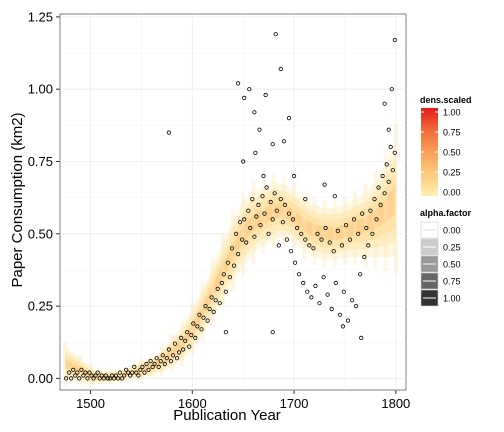  I want to click on legend-alpha-label: 1.00, so click(452, 299).